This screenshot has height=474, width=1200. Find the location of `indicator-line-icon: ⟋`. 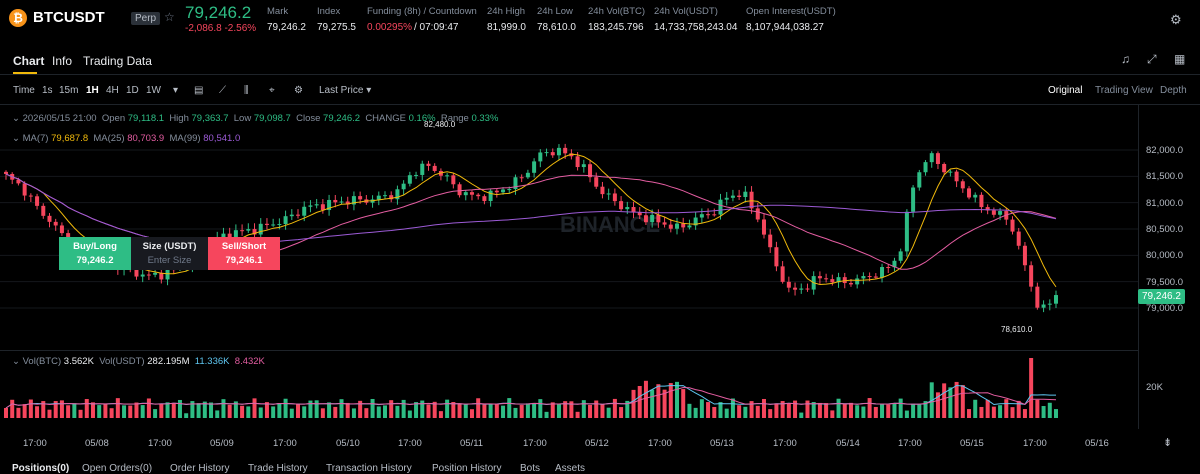

indicator-line-icon: ⟋ is located at coordinates (222, 90).